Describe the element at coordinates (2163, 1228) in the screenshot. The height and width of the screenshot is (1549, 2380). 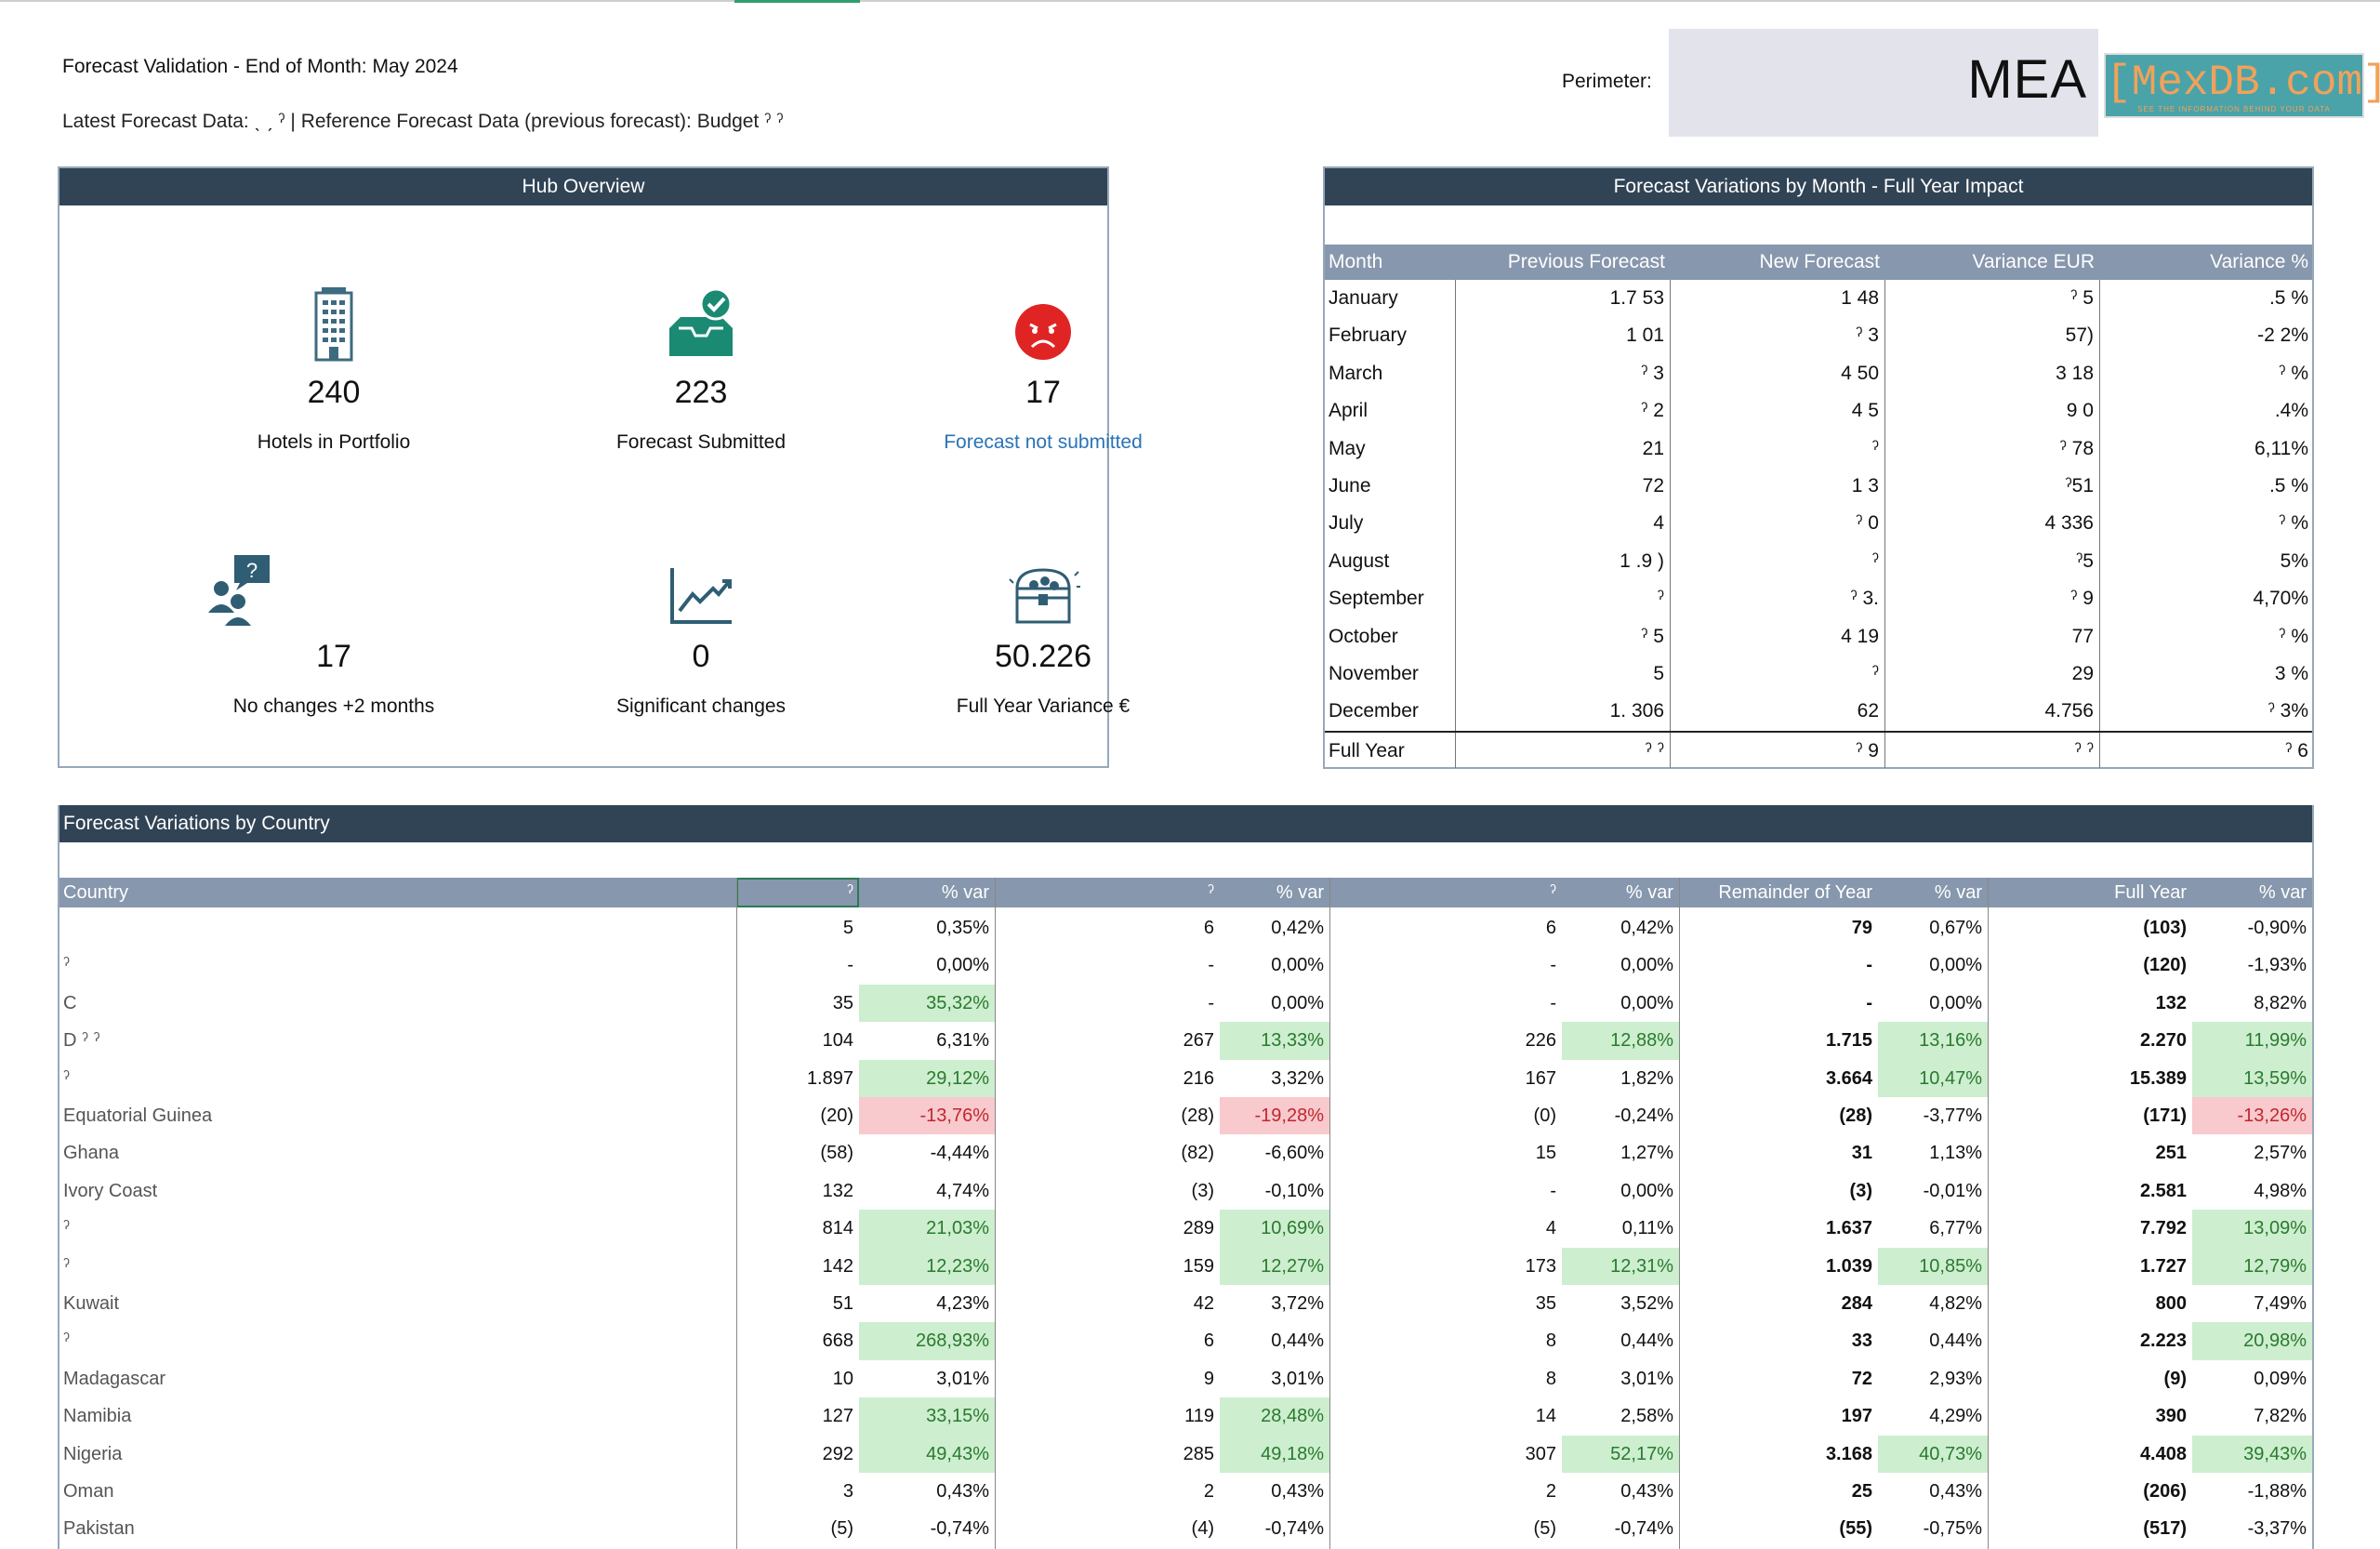
I see `table-cell: 7.792` at that location.